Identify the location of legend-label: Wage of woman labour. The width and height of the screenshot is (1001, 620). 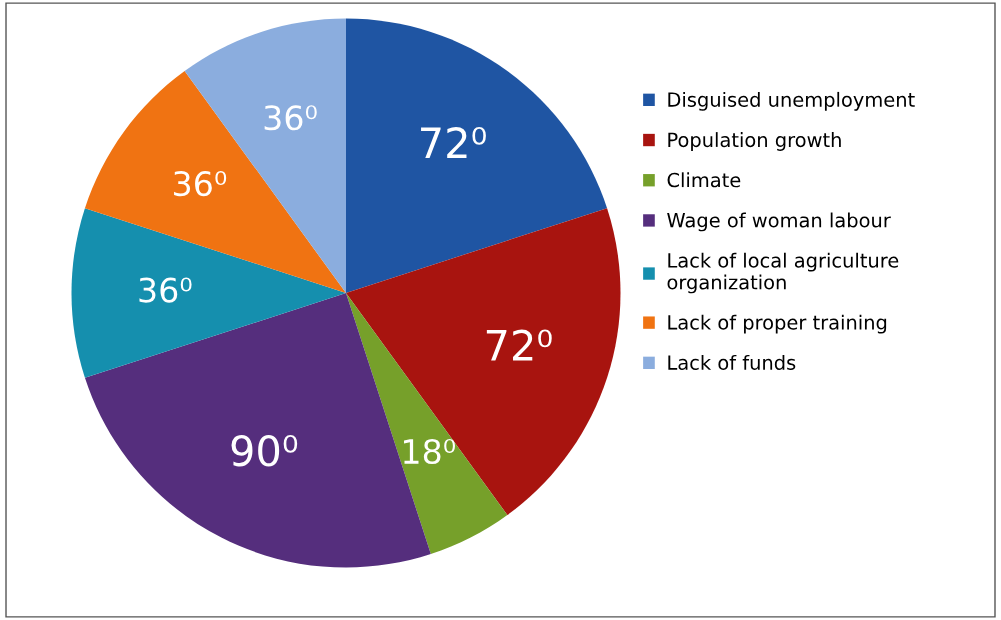
(779, 222).